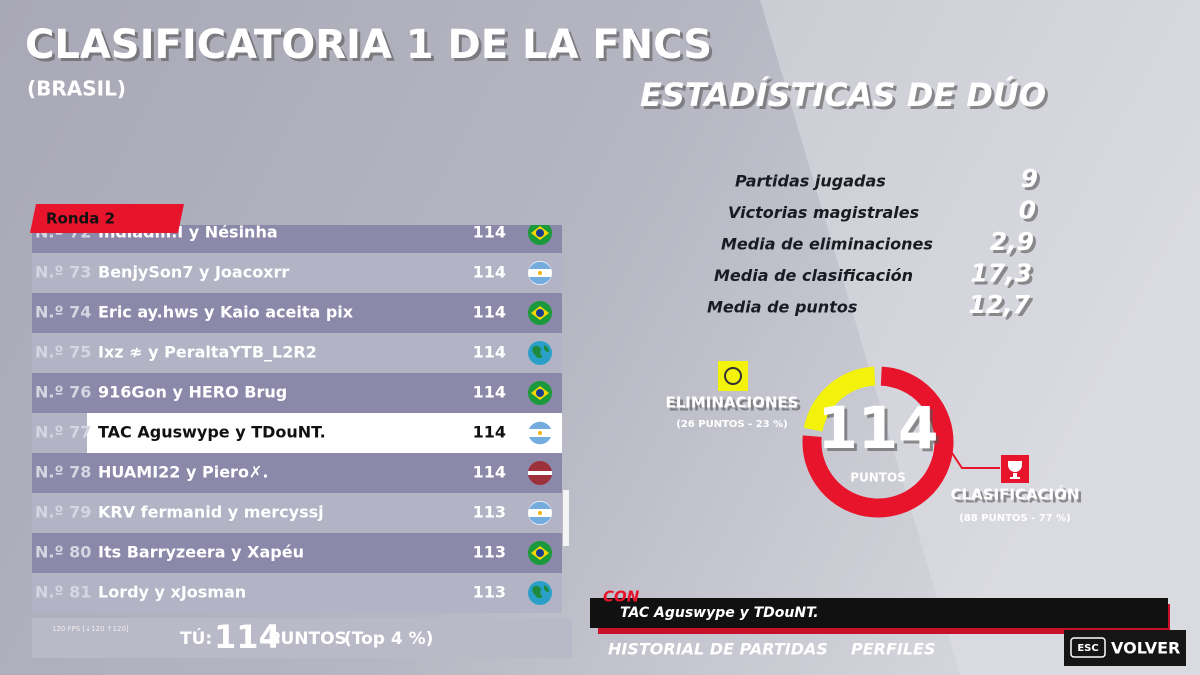  I want to click on back-button, so click(1125, 648).